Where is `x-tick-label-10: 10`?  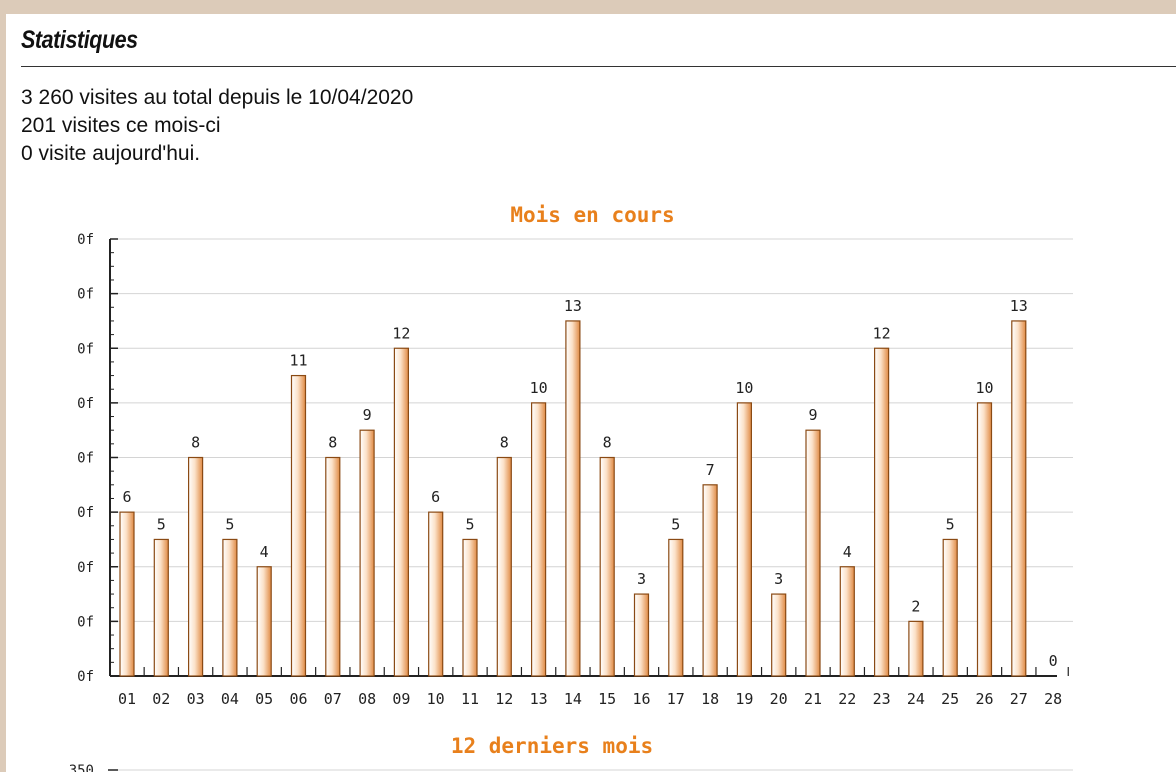
x-tick-label-10: 10 is located at coordinates (436, 699).